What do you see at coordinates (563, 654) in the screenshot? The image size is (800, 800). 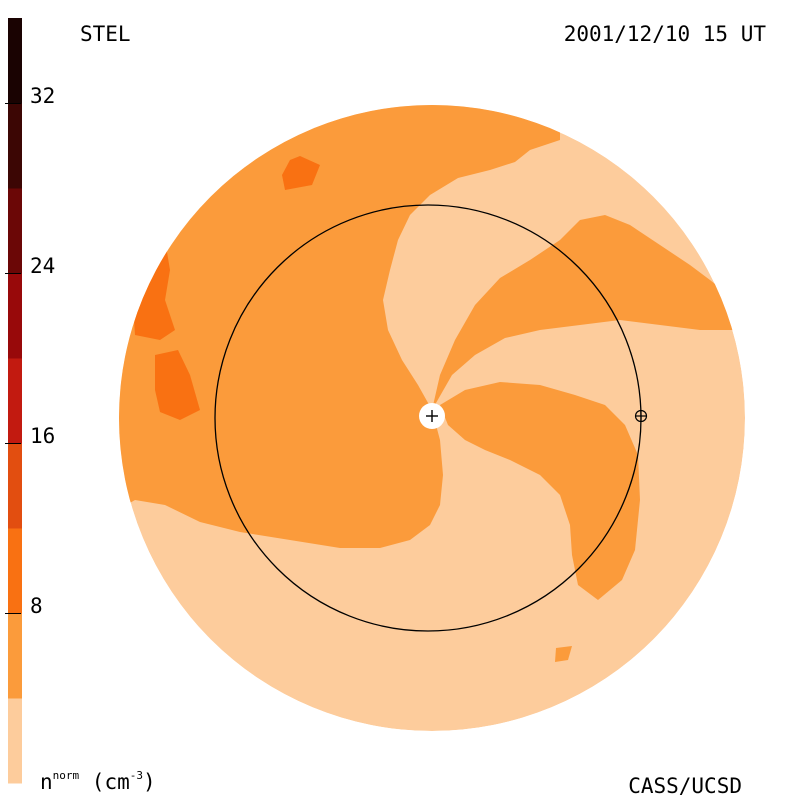 I see `density-patch-bottom` at bounding box center [563, 654].